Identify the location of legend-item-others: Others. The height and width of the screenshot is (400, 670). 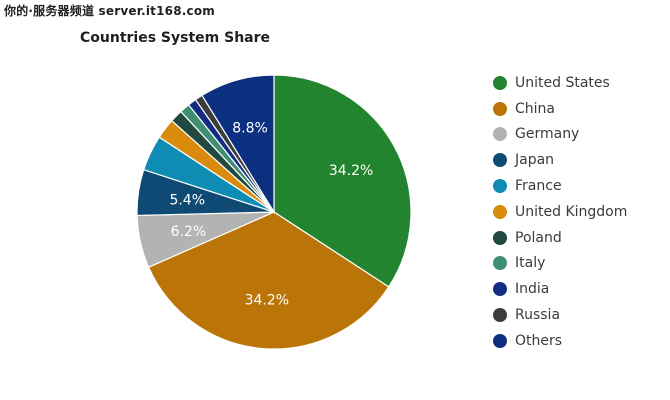
(560, 341).